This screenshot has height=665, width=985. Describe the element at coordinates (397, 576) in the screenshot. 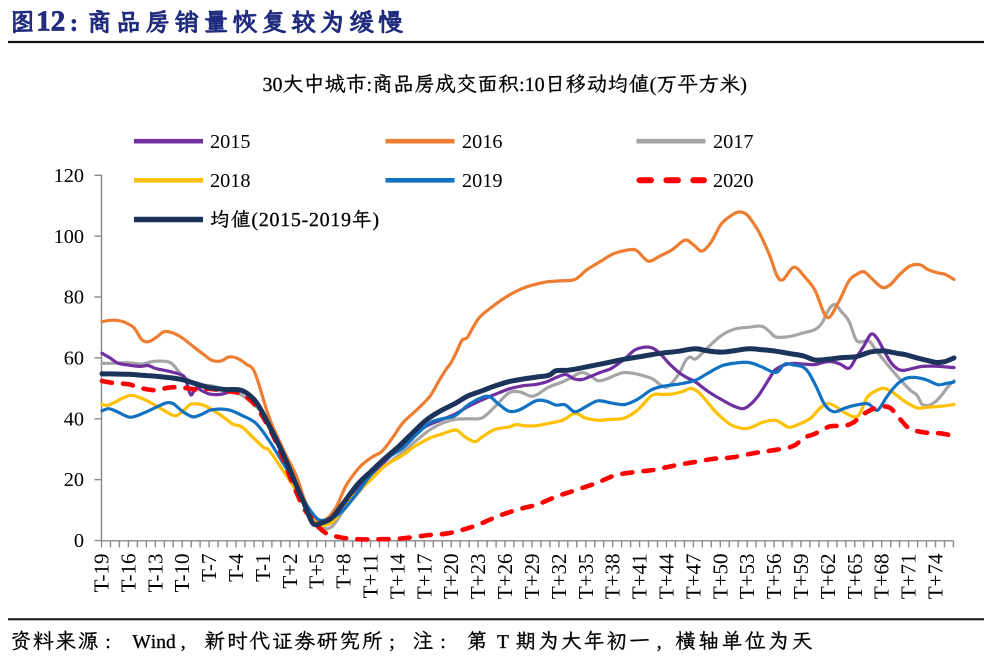

I see `svg-text: T+14` at that location.